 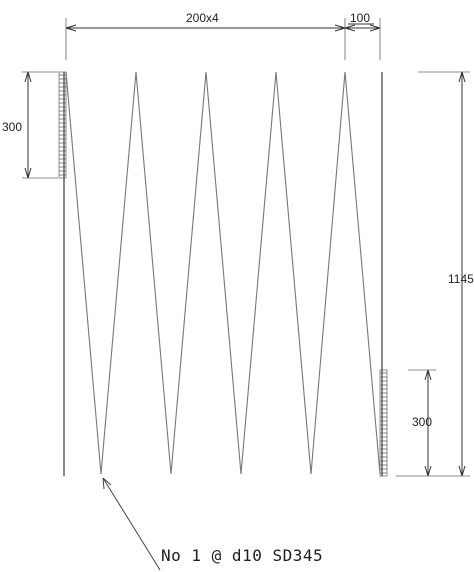 I want to click on top-dimension: 200x4 100, so click(x=223, y=35).